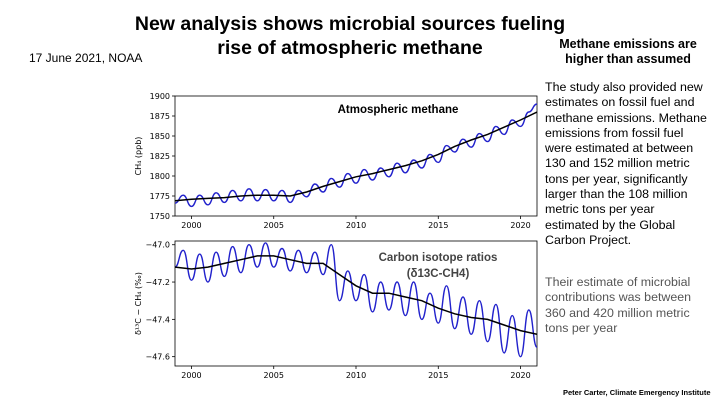 This screenshot has width=720, height=405. I want to click on y-tick-label: 1775, so click(160, 196).